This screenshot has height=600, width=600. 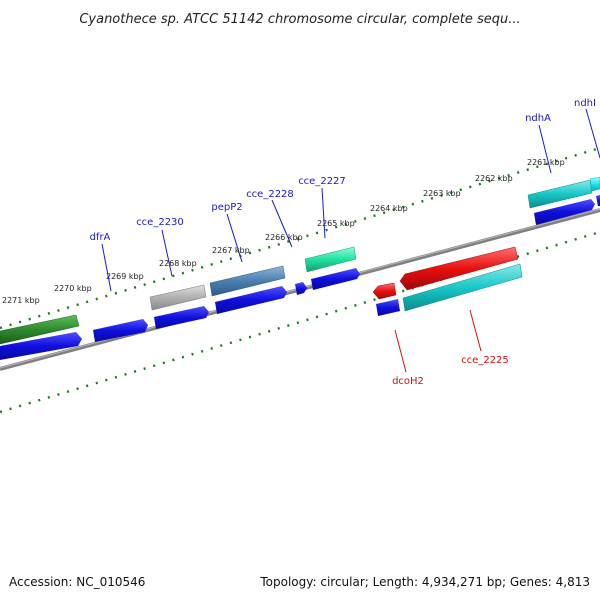 I want to click on gene-ndhI, so click(x=594, y=184).